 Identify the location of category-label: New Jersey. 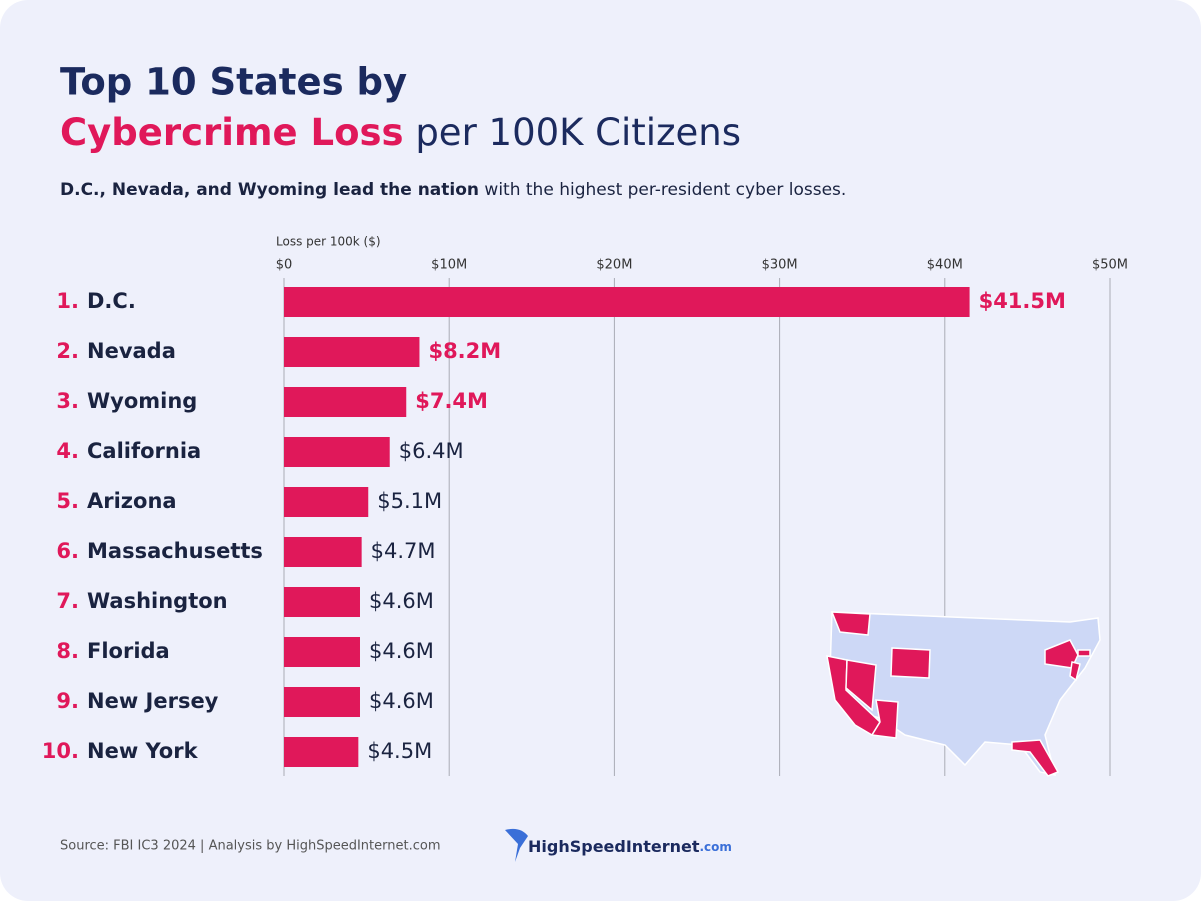
(153, 701).